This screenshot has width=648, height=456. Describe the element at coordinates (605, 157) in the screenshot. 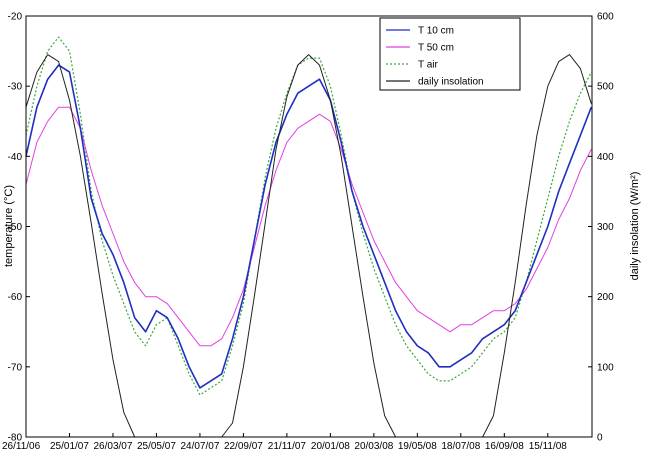

I see `y-right-tick-label: 400` at that location.